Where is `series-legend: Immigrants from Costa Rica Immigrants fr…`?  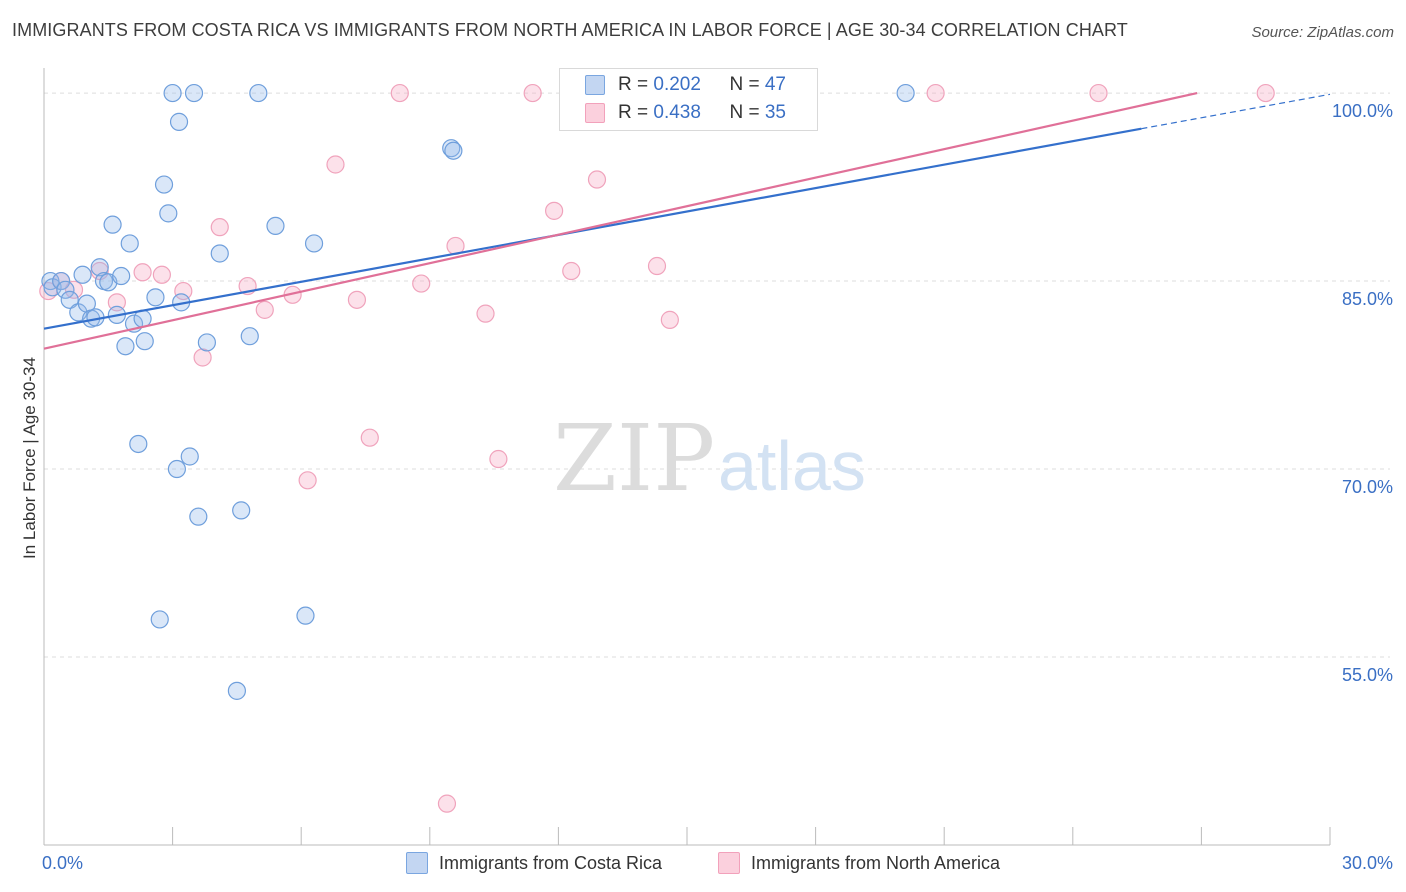 series-legend: Immigrants from Costa Rica Immigrants fr… is located at coordinates (703, 864).